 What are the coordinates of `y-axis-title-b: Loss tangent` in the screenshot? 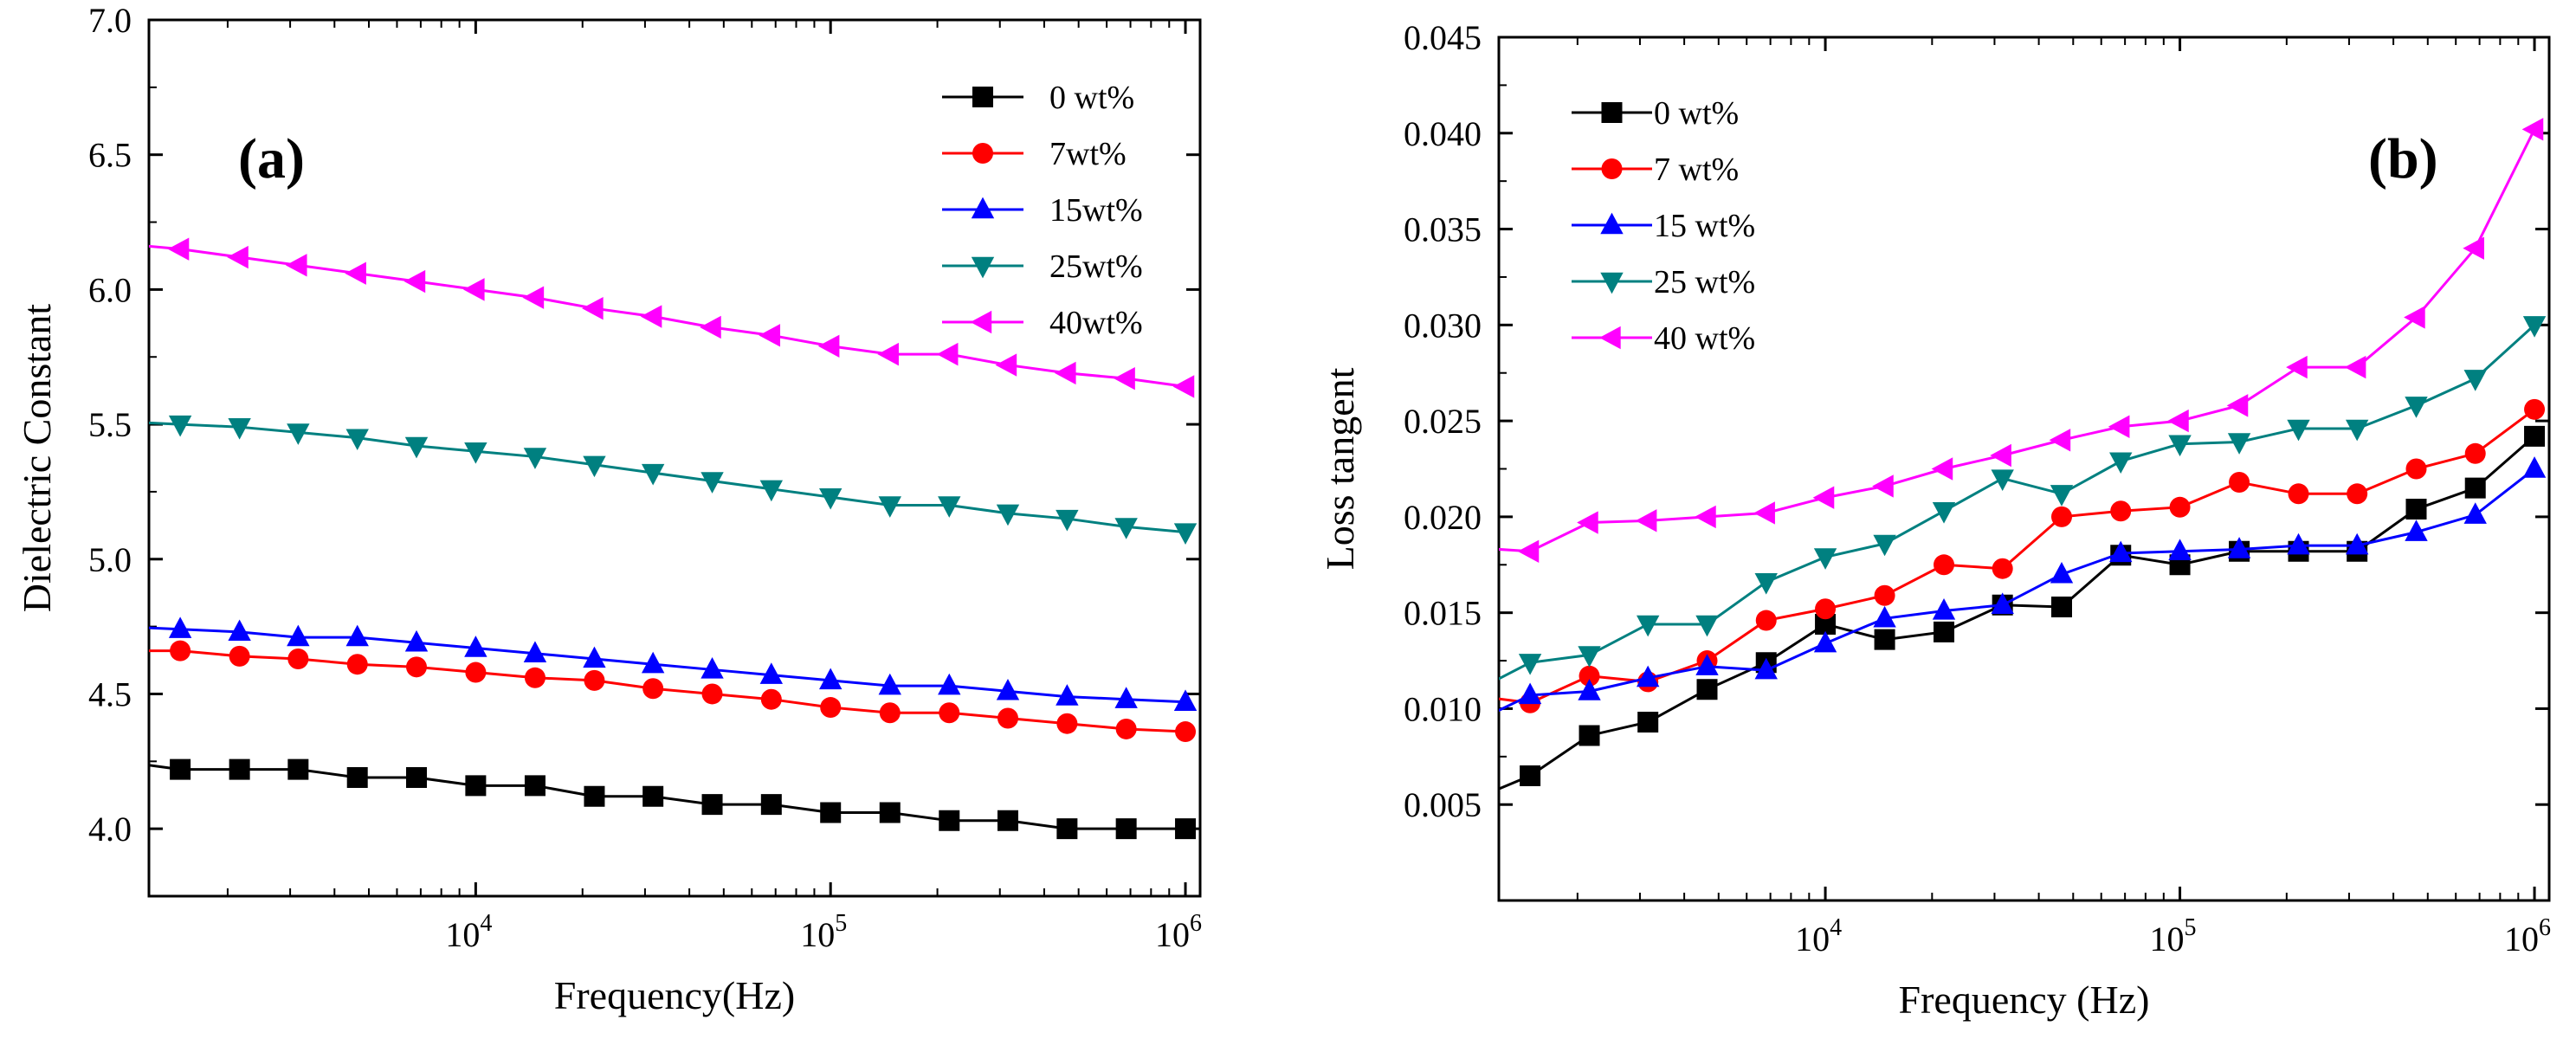 It's located at (1340, 468).